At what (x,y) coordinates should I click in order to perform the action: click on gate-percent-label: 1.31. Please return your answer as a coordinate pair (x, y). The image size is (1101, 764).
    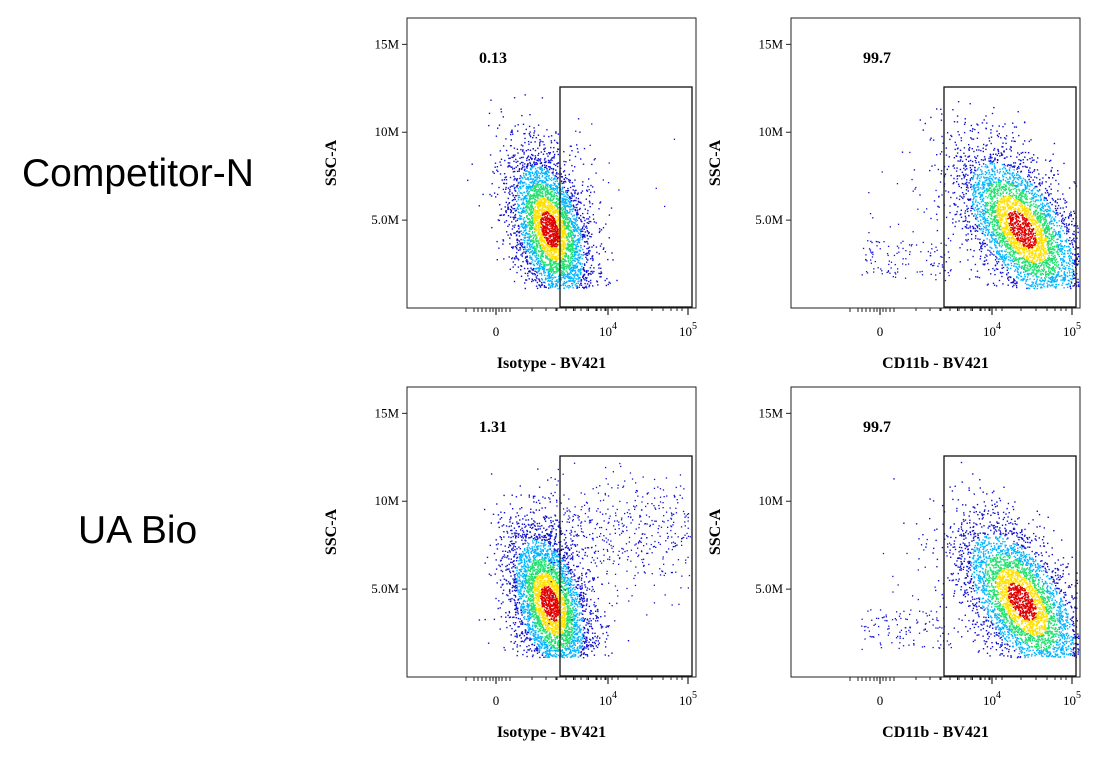
    Looking at the image, I should click on (493, 427).